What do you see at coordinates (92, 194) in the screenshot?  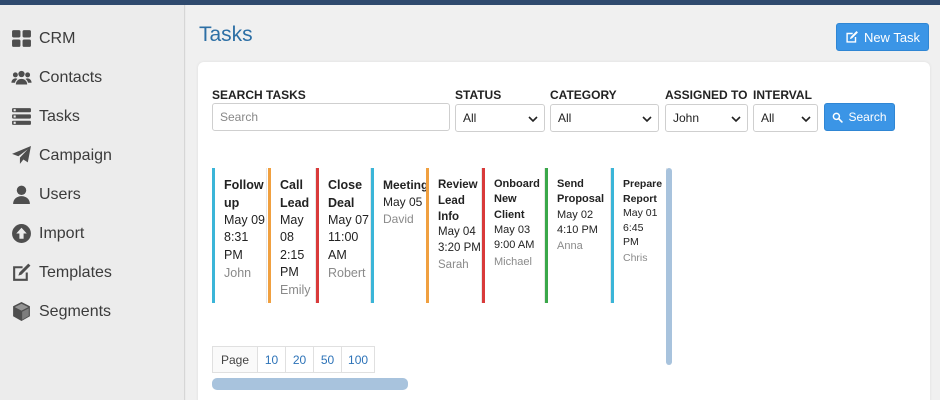 I see `sidebar-item-users: Users` at bounding box center [92, 194].